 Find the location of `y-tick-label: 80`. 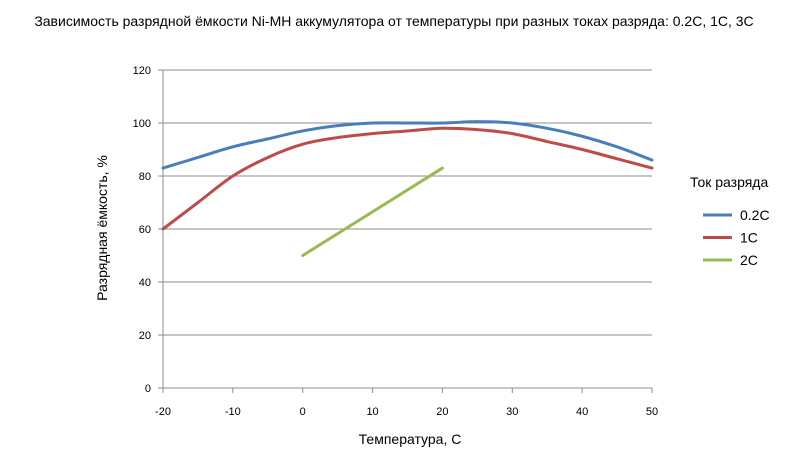

y-tick-label: 80 is located at coordinates (145, 177).